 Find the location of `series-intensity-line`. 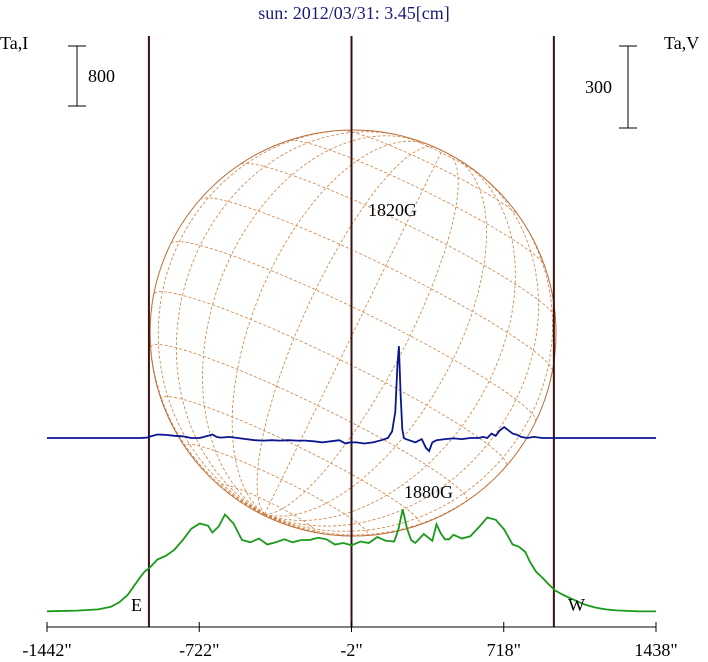

series-intensity-line is located at coordinates (351, 561).